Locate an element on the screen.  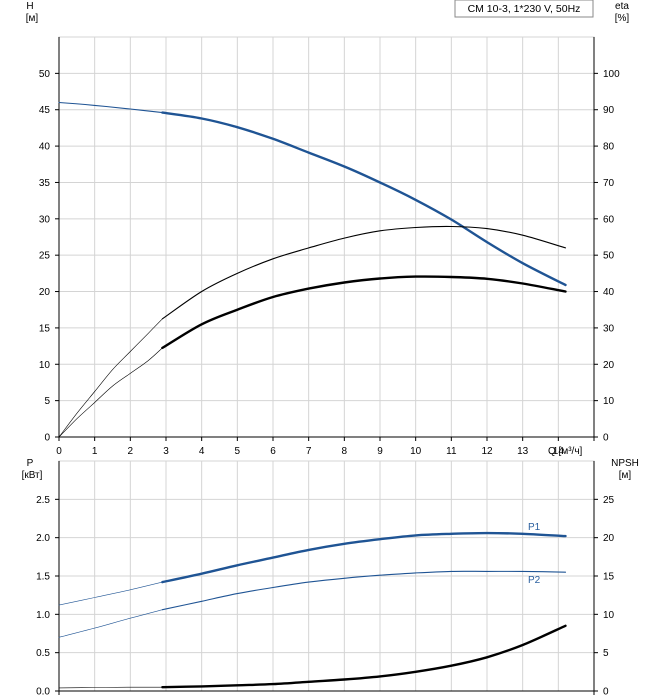
top-y-right-tick-label: 70 is located at coordinates (609, 183).